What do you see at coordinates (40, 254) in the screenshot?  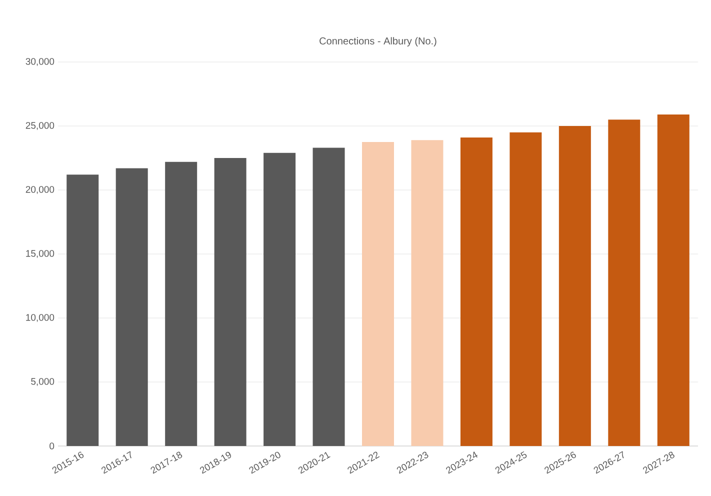 I see `y-tick-label: 15,000` at bounding box center [40, 254].